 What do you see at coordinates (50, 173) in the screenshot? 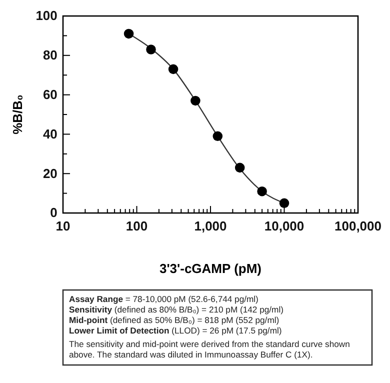
I see `y-tick-label: 20` at bounding box center [50, 173].